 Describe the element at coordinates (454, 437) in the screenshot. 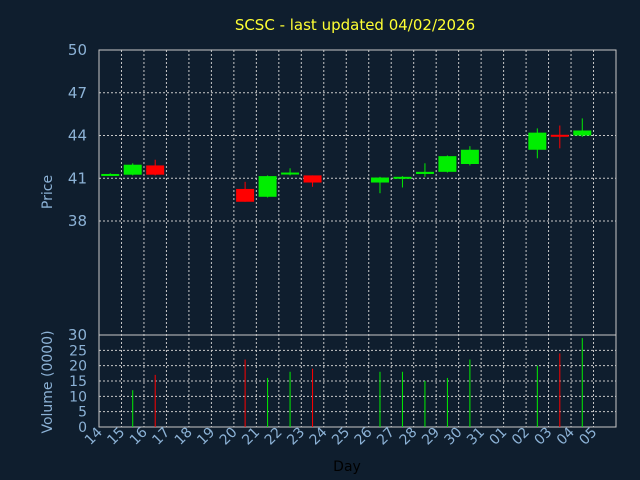

I see `x-tick-label: 30` at that location.